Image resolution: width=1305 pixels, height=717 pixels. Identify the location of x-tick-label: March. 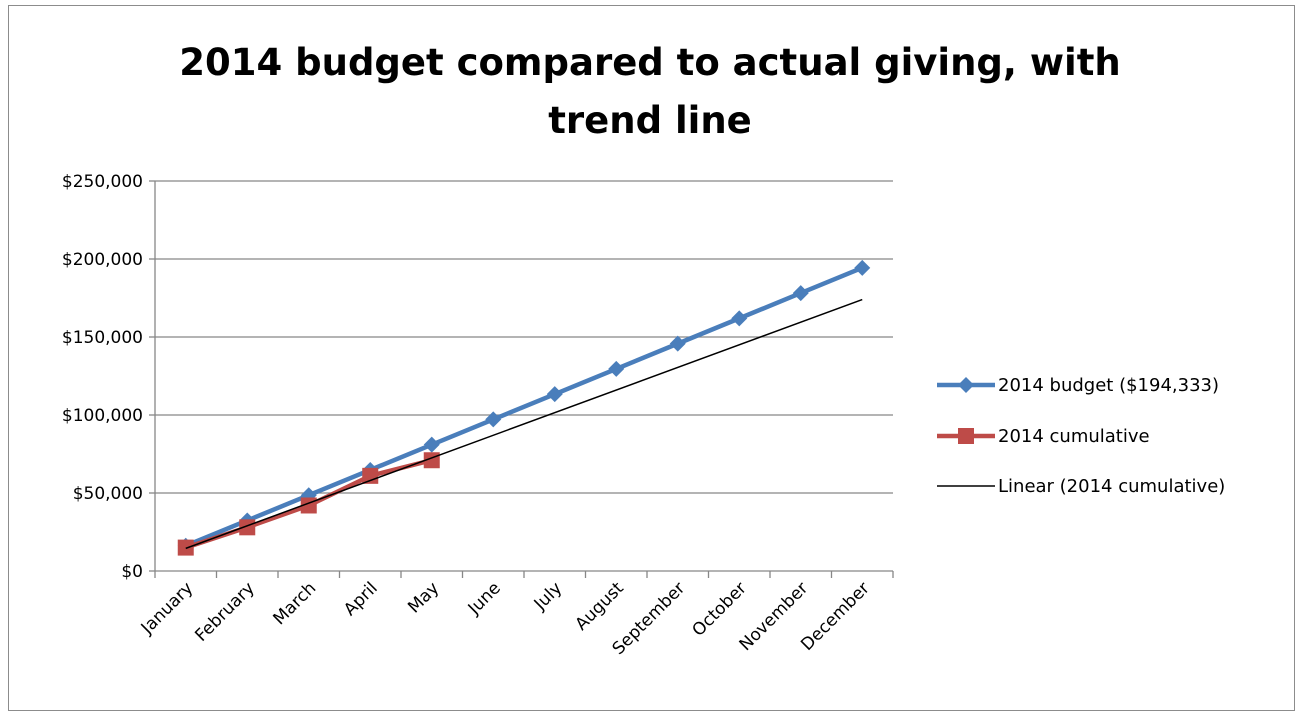
(294, 603).